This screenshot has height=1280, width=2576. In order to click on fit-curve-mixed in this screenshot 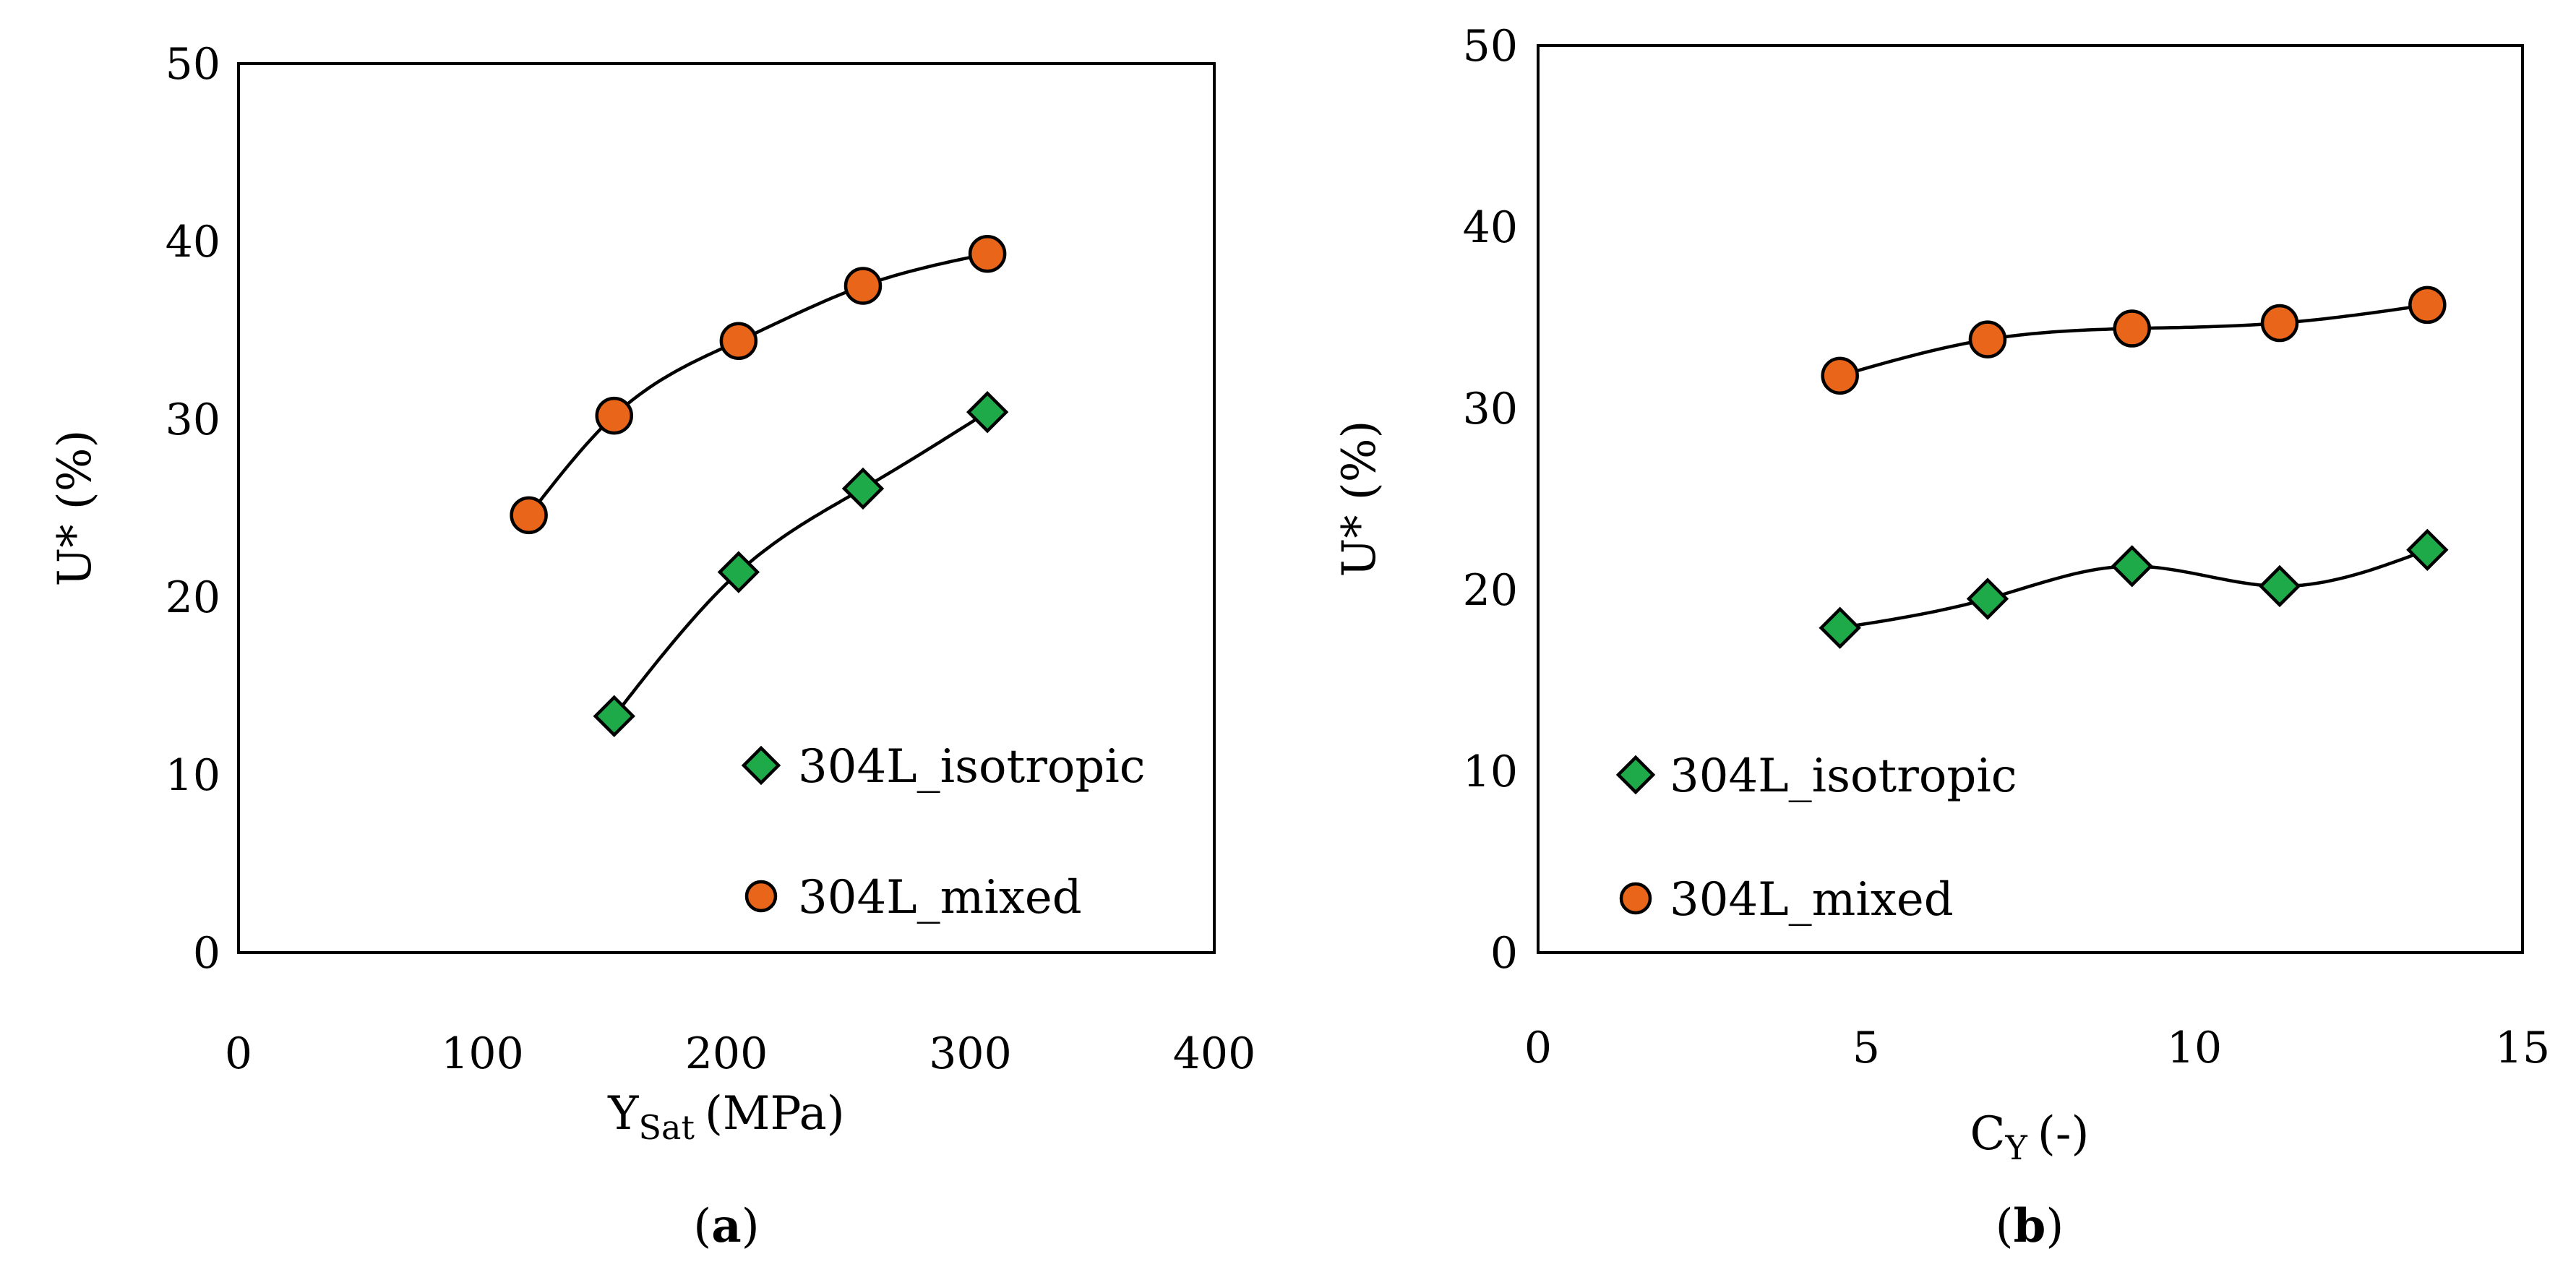, I will do `click(758, 384)`.